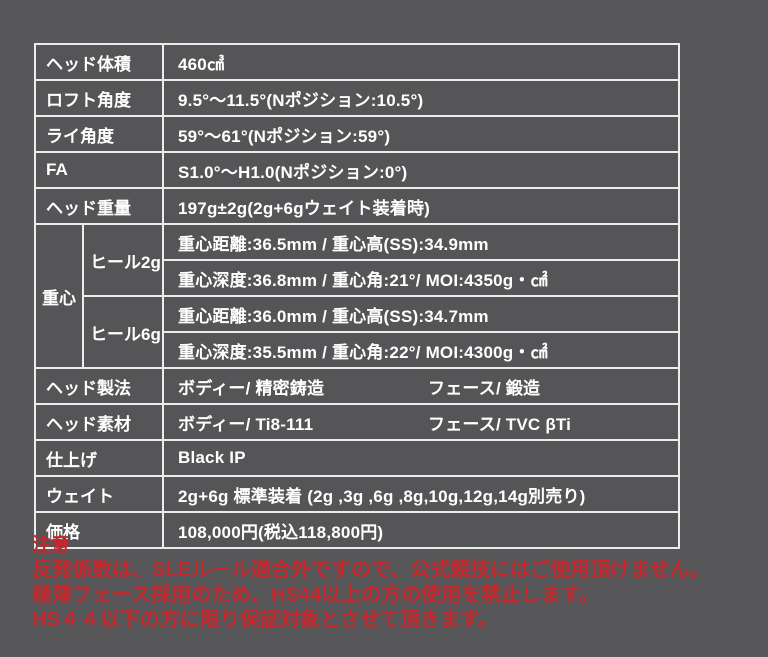 The height and width of the screenshot is (657, 768). I want to click on spec-label-heel-6g: ヒール6g, so click(123, 332).